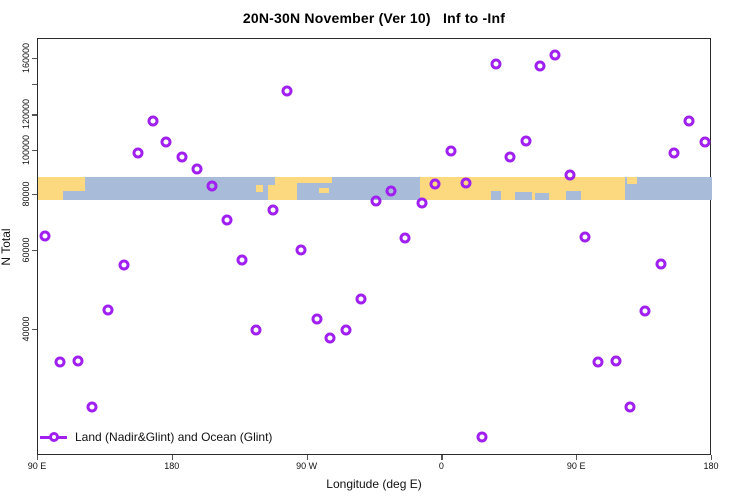  I want to click on legend-label: Land (Nadir&Glint) and Ocean (Glint), so click(174, 437).